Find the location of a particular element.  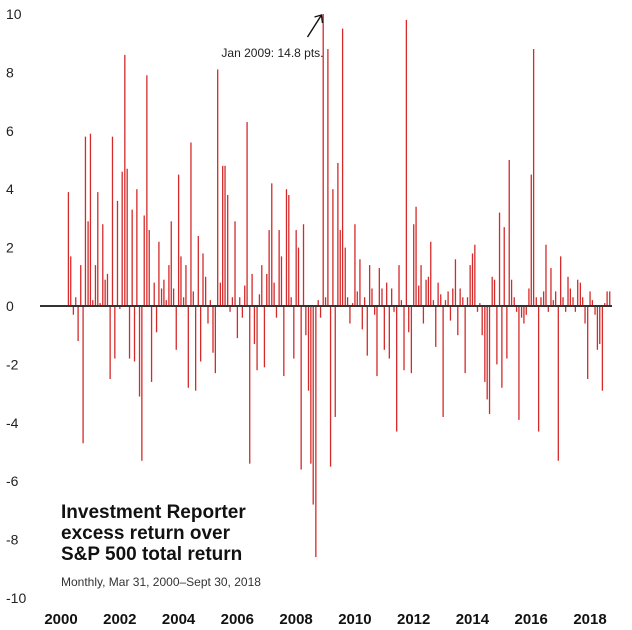

x-tick-label: 2018 is located at coordinates (589, 619).